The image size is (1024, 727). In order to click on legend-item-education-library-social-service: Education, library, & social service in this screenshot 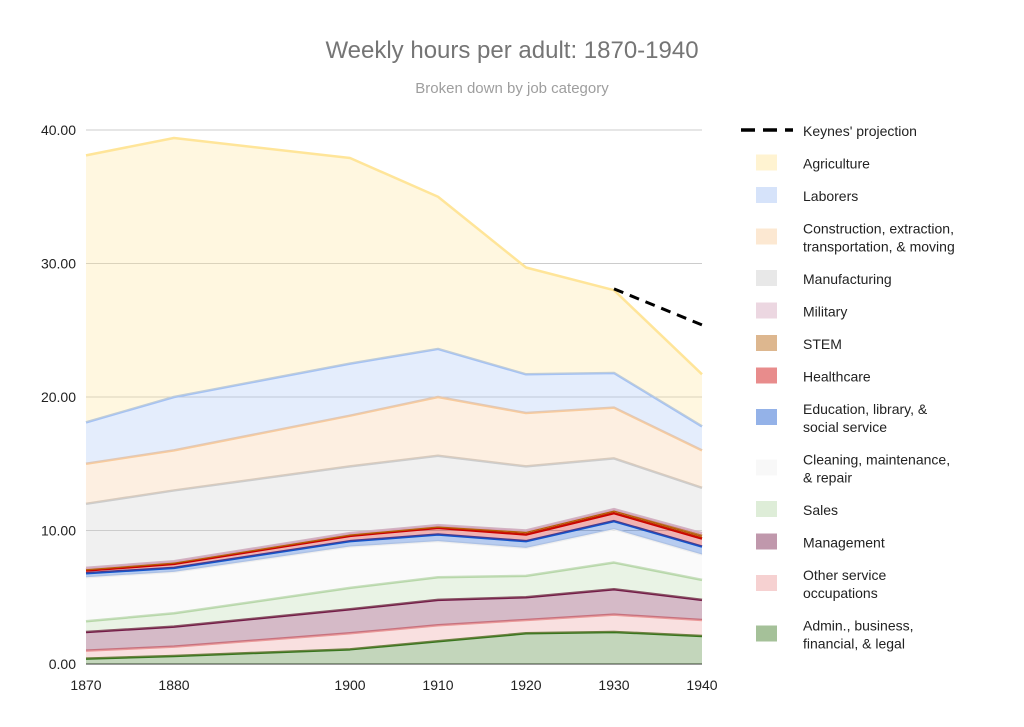, I will do `click(842, 418)`.